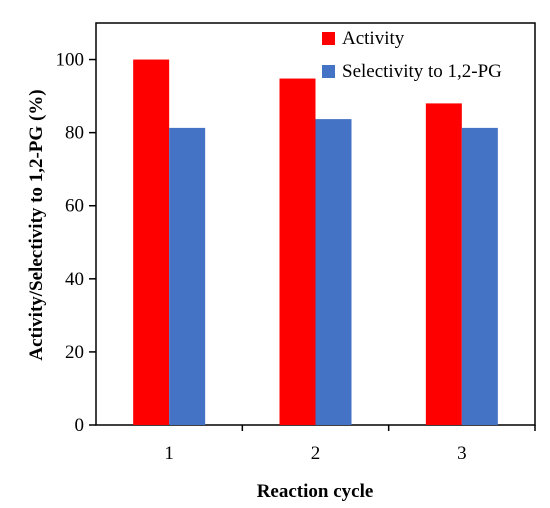  What do you see at coordinates (412, 55) in the screenshot?
I see `legend: Activity Selectivity to 1,2-PG` at bounding box center [412, 55].